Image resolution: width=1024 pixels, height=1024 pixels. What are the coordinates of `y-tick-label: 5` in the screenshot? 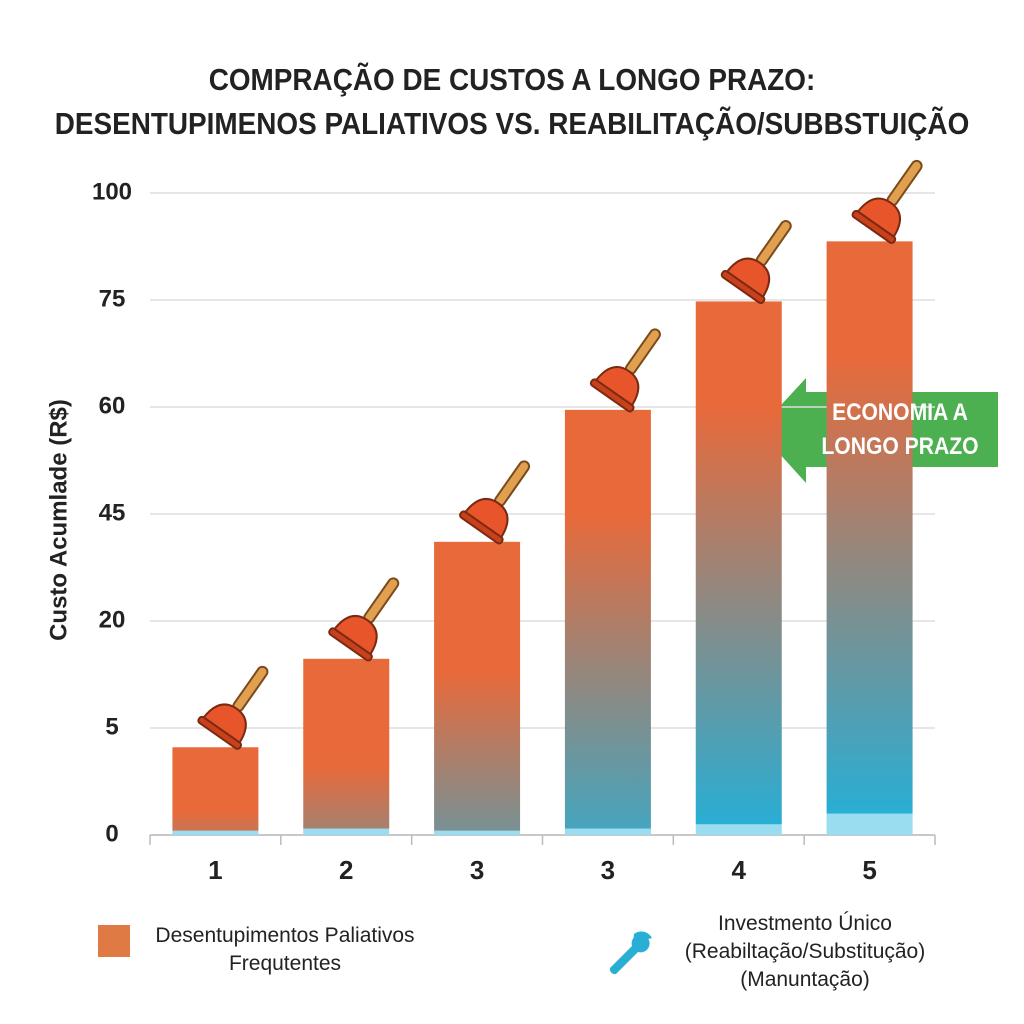 It's located at (111, 726).